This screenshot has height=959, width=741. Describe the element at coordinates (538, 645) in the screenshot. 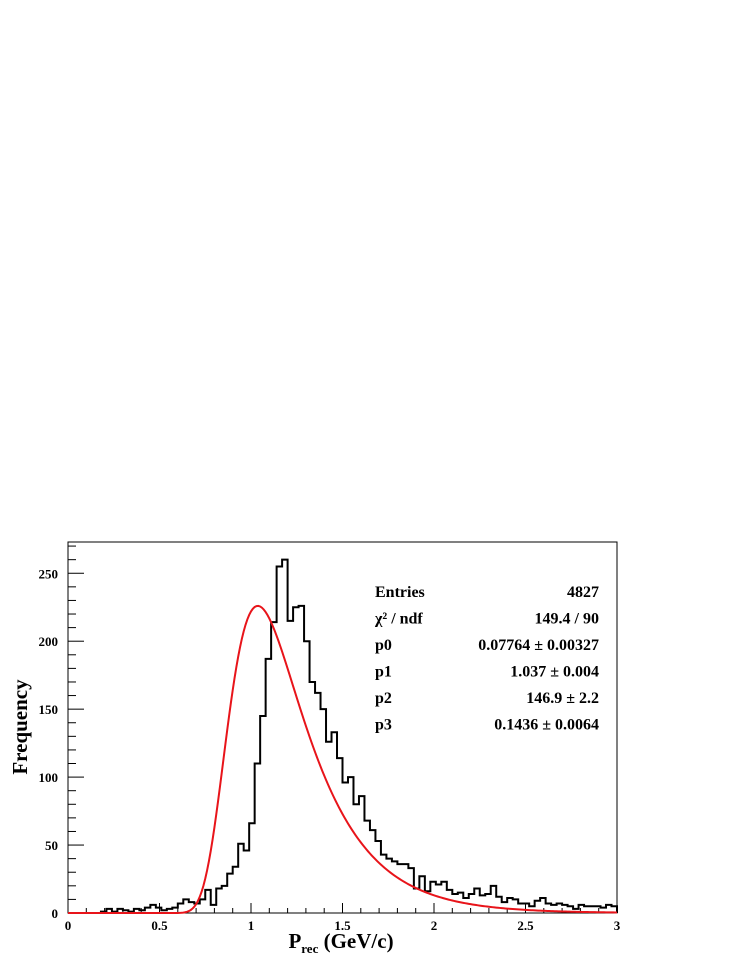

I see `stats-value: 0.07764 ± 0.00327` at that location.